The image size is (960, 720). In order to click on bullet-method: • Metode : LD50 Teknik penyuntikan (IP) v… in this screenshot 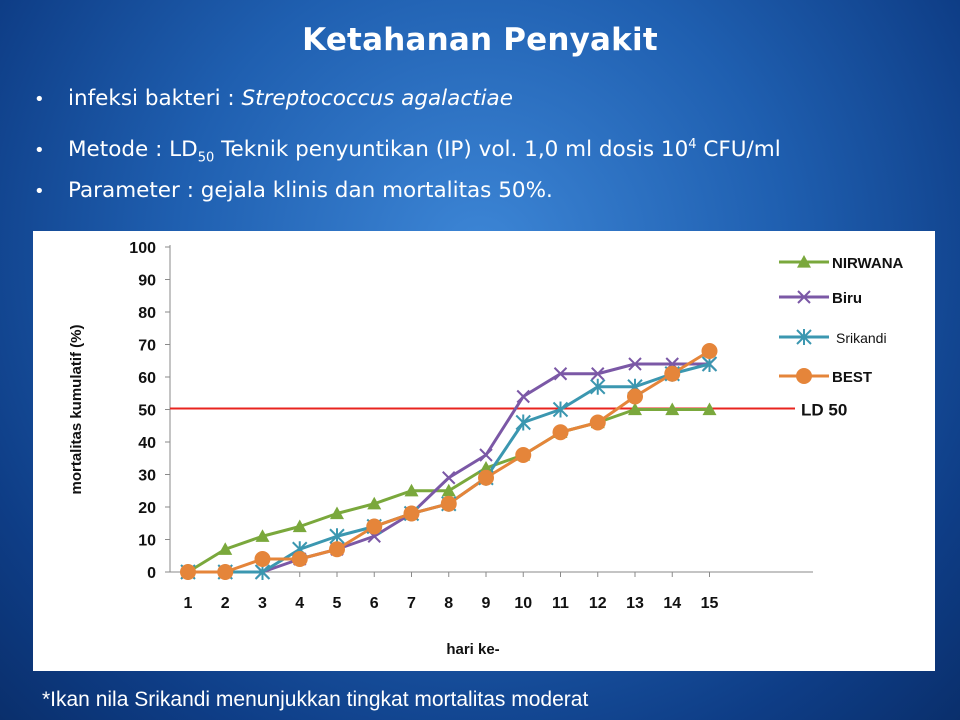, I will do `click(407, 149)`.